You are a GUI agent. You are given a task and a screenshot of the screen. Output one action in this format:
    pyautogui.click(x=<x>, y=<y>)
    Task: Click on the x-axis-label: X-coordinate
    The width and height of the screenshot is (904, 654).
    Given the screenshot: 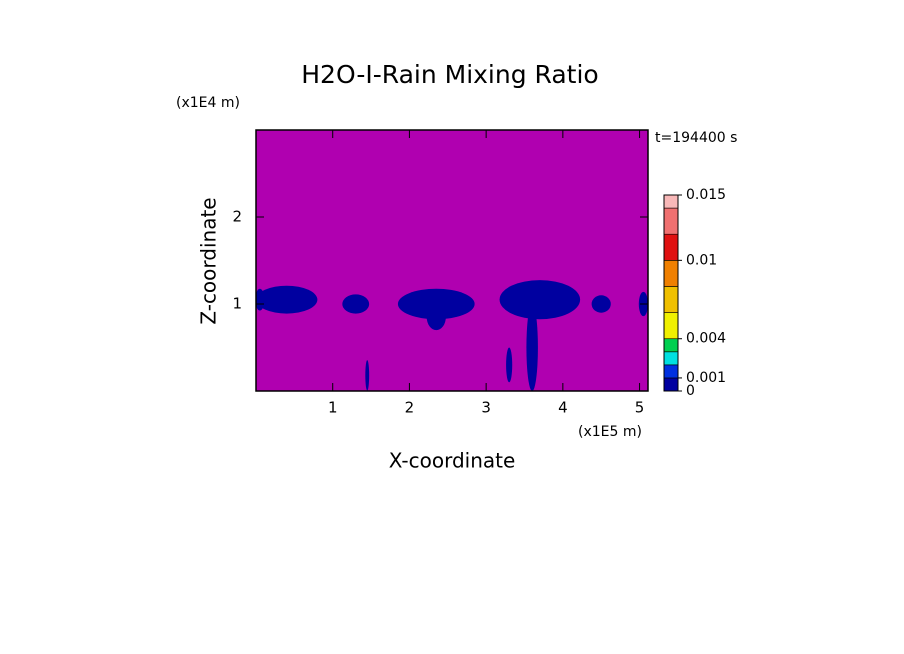 What is the action you would take?
    pyautogui.click(x=452, y=461)
    